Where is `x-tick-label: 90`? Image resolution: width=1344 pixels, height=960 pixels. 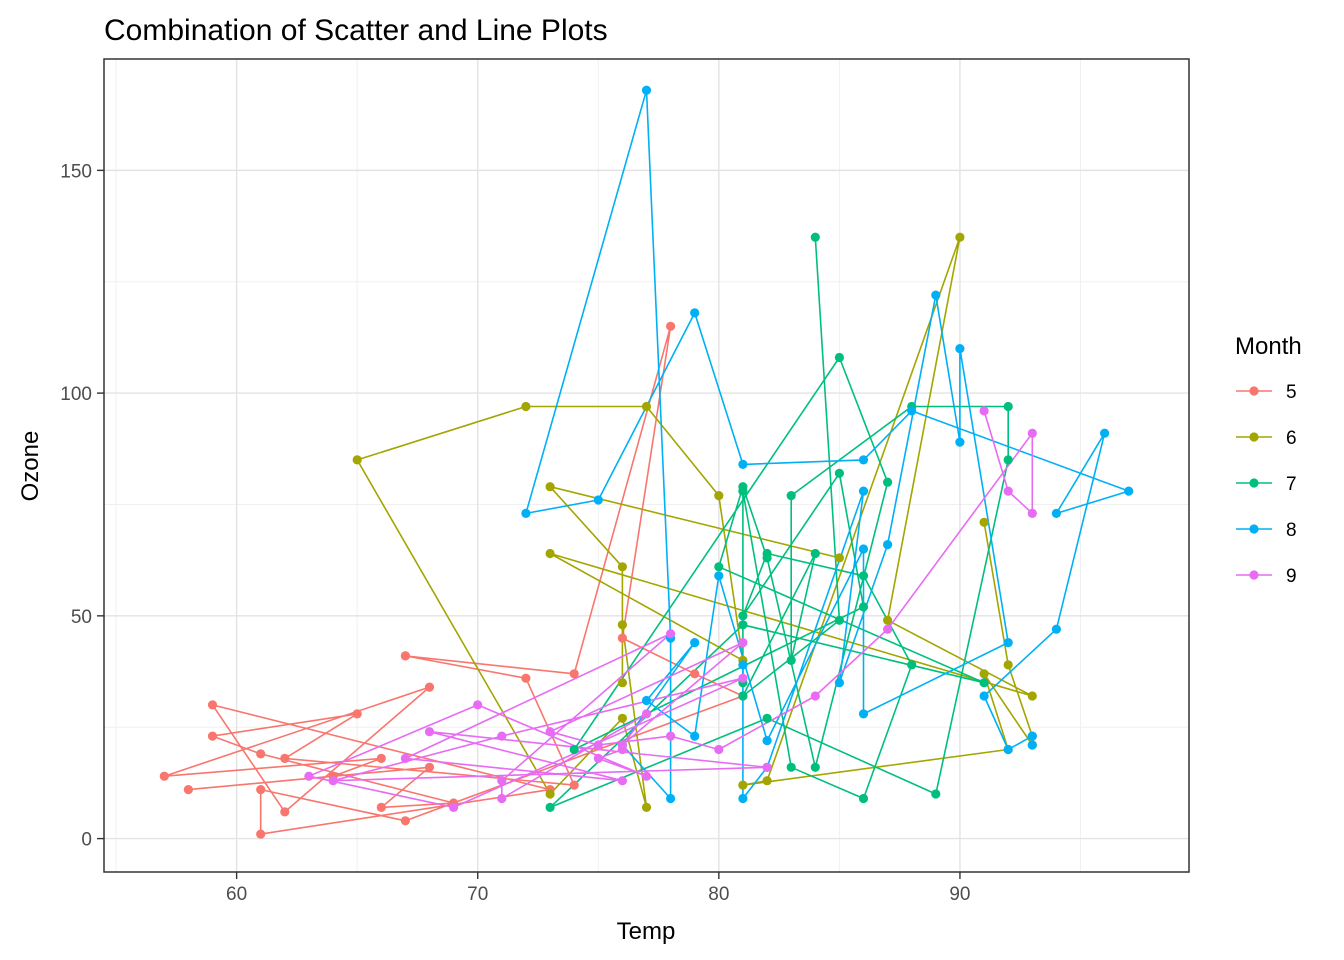 x-tick-label: 90 is located at coordinates (959, 894).